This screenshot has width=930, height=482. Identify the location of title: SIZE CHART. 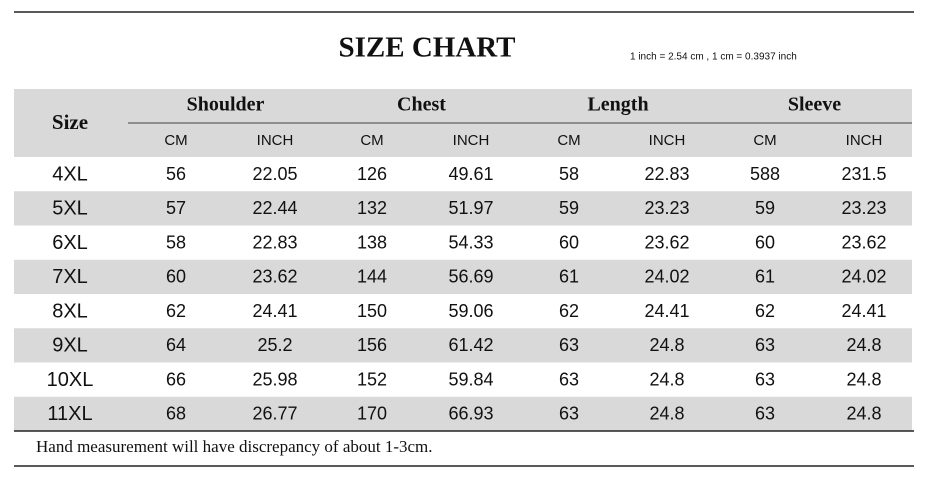
(426, 48).